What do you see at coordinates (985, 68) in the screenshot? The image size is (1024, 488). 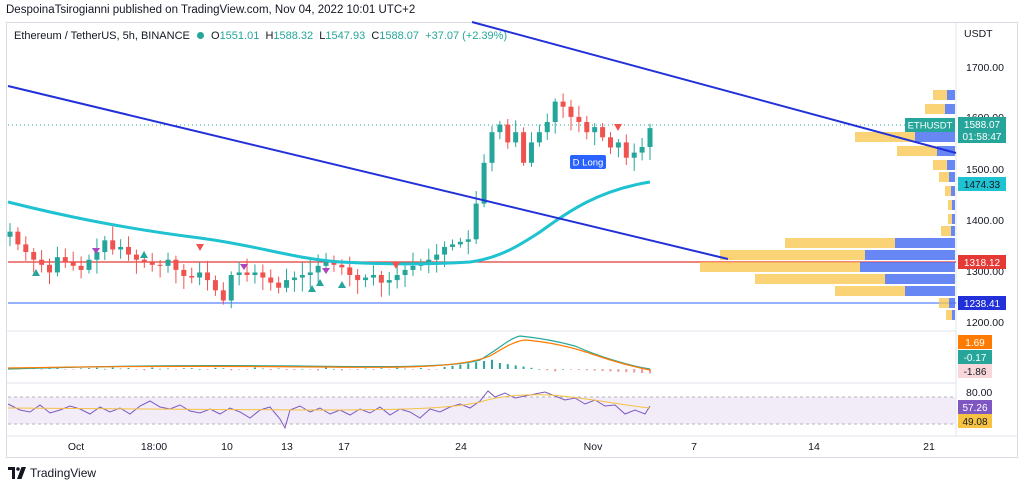 I see `price-tick: 1700.00` at bounding box center [985, 68].